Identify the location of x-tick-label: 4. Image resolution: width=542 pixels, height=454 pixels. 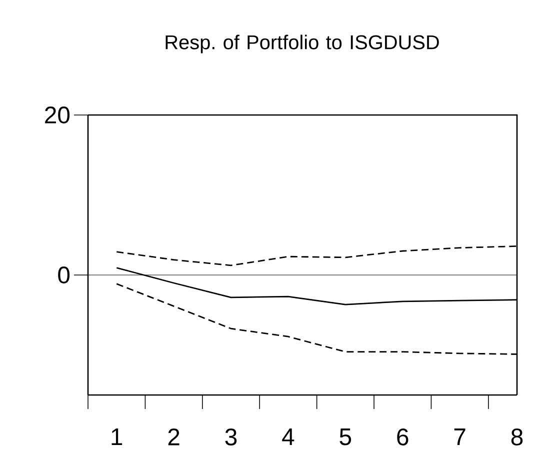
(288, 436).